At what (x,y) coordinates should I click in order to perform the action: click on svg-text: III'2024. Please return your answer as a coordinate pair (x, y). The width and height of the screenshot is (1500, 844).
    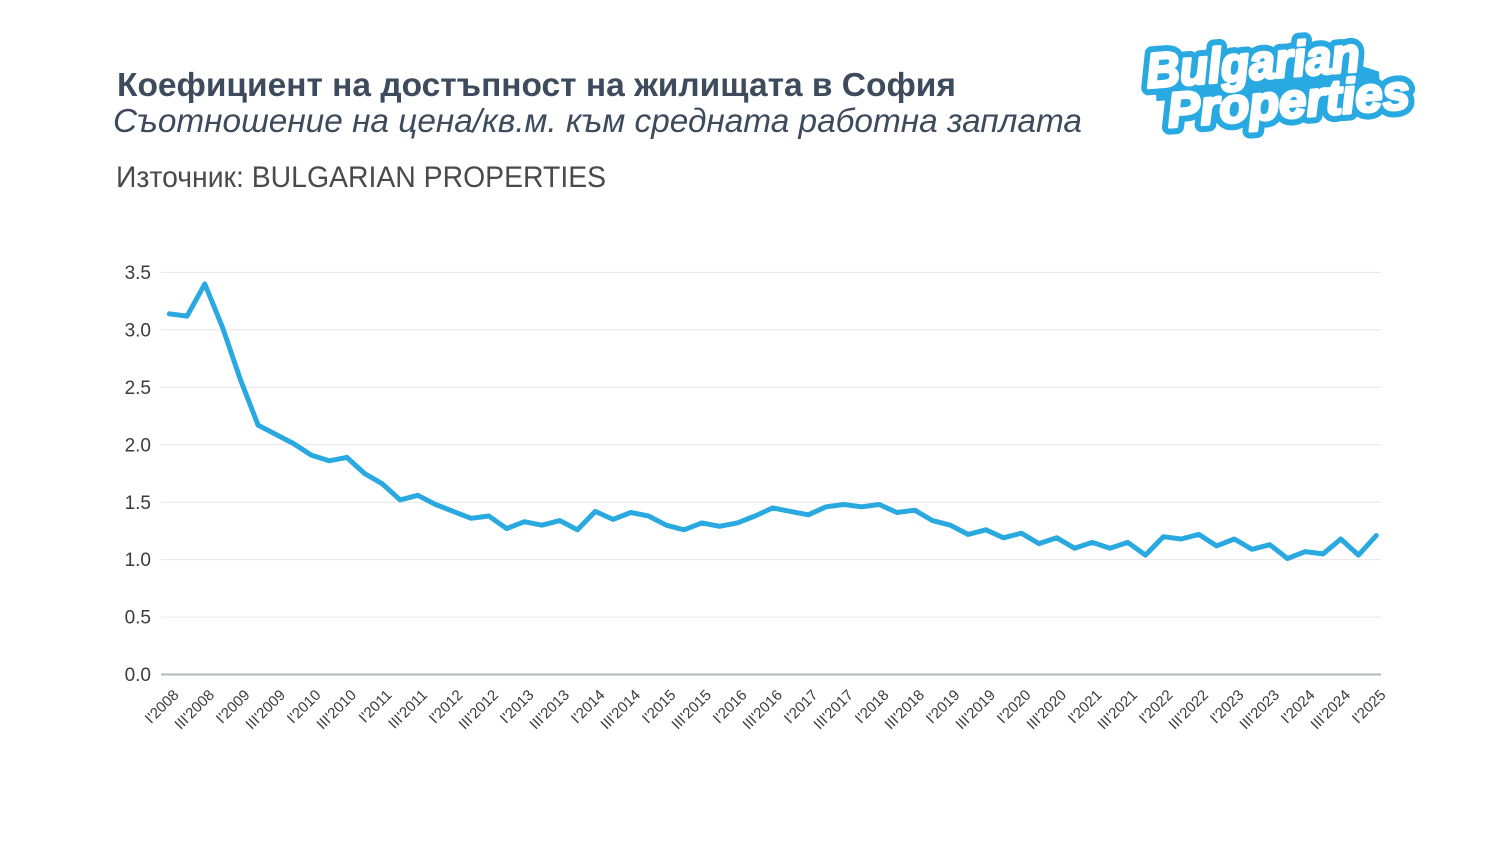
    Looking at the image, I should click on (1330, 710).